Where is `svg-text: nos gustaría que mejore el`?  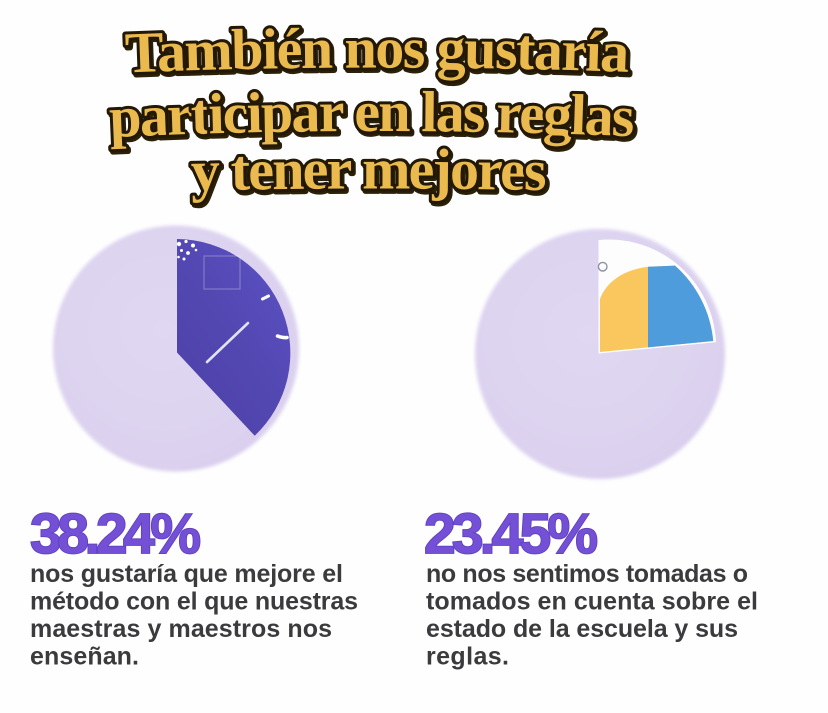
svg-text: nos gustaría que mejore el is located at coordinates (186, 574).